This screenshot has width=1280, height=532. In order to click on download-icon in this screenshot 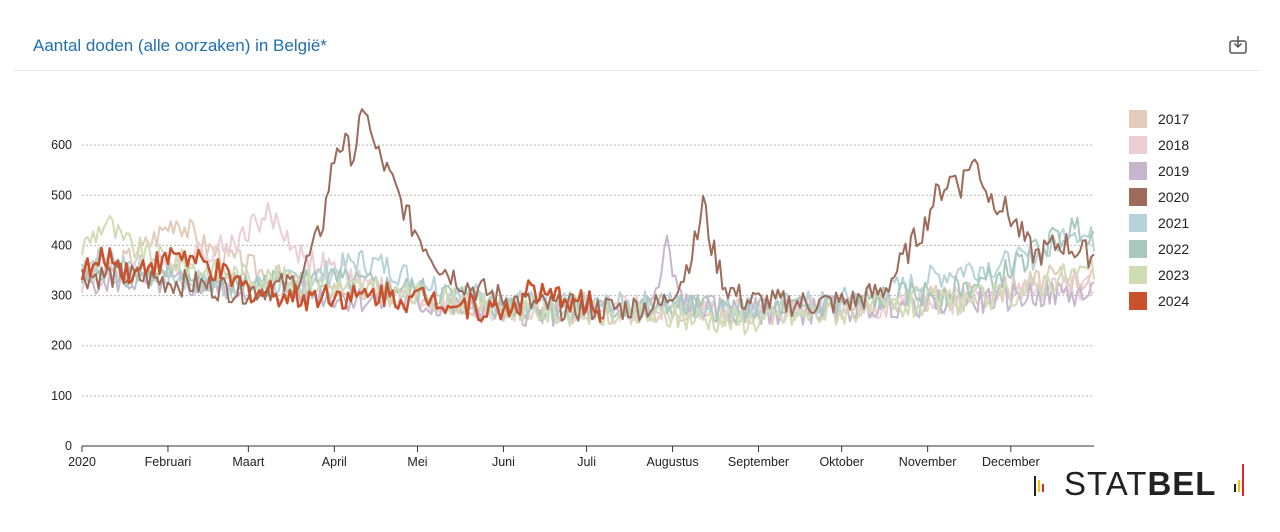, I will do `click(1238, 45)`.